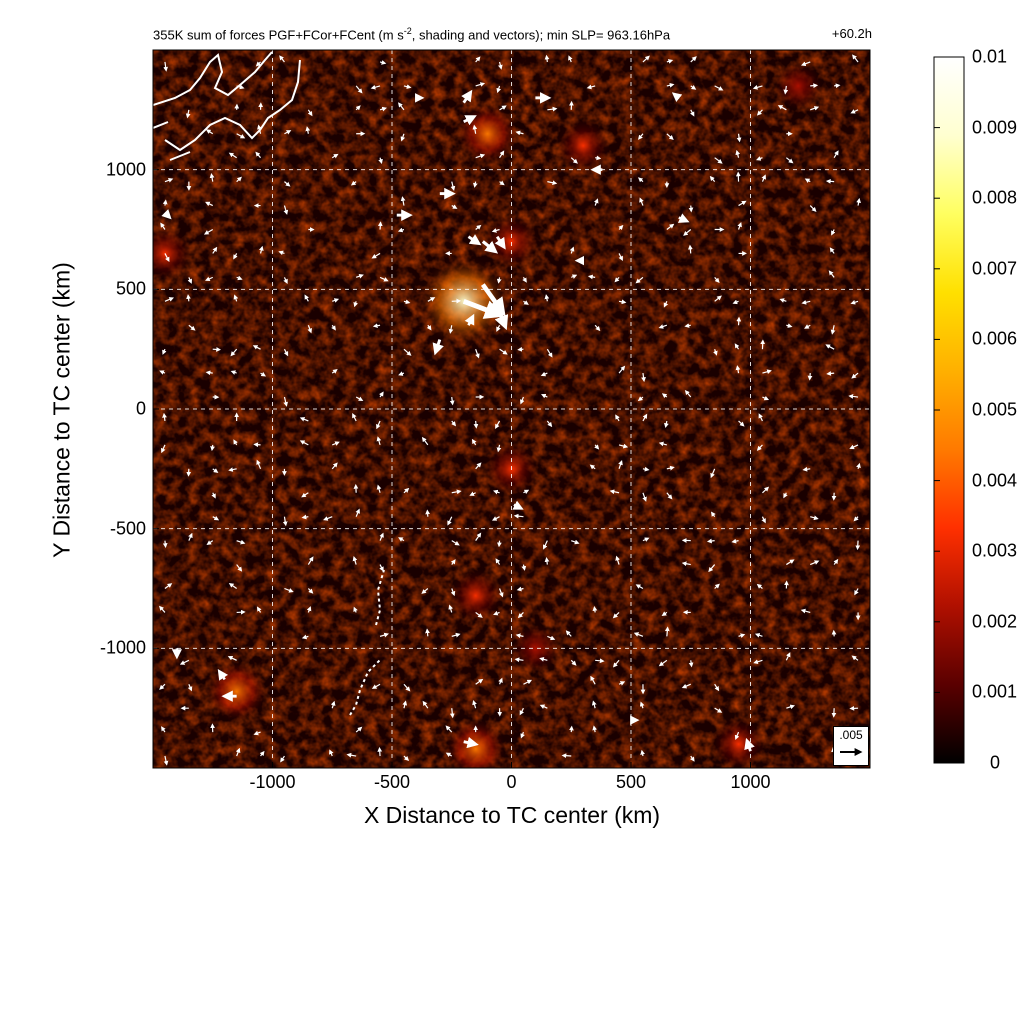 The image size is (1024, 1024). Describe the element at coordinates (392, 782) in the screenshot. I see `x-tick-label: -500` at that location.